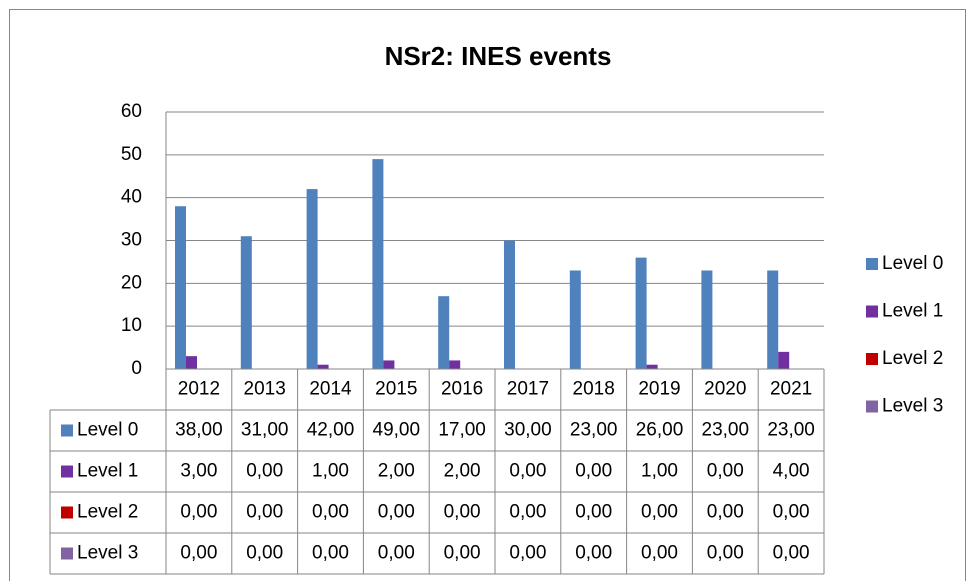  I want to click on y-tick-label: 20, so click(131, 282).